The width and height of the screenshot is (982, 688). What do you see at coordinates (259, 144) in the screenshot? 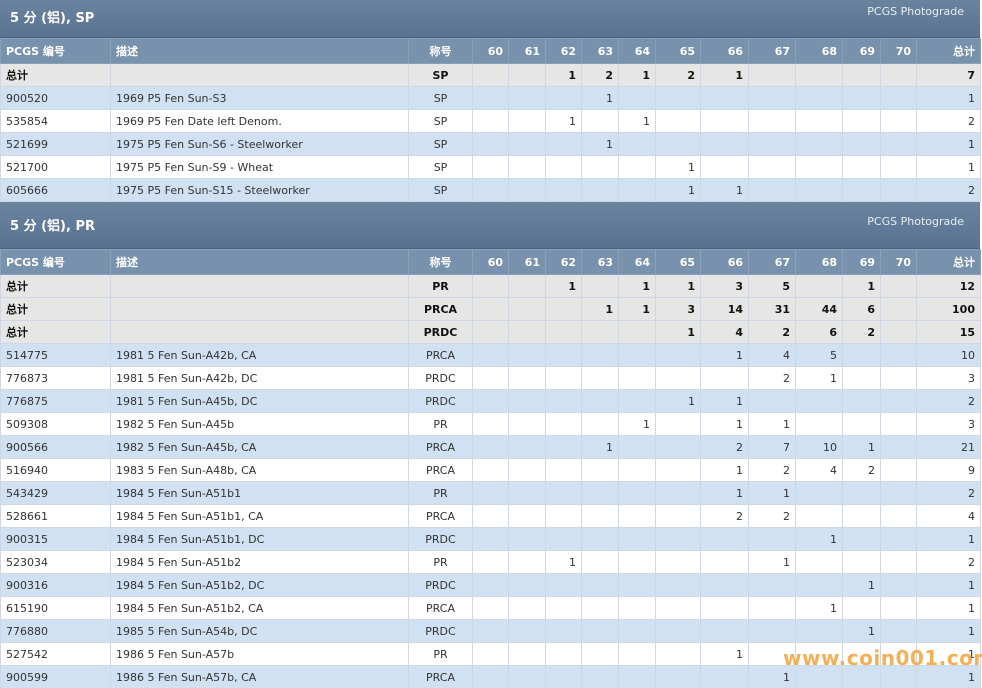
I see `description: 1975 P5 Fen Sun-S6 - Steelworker` at bounding box center [259, 144].